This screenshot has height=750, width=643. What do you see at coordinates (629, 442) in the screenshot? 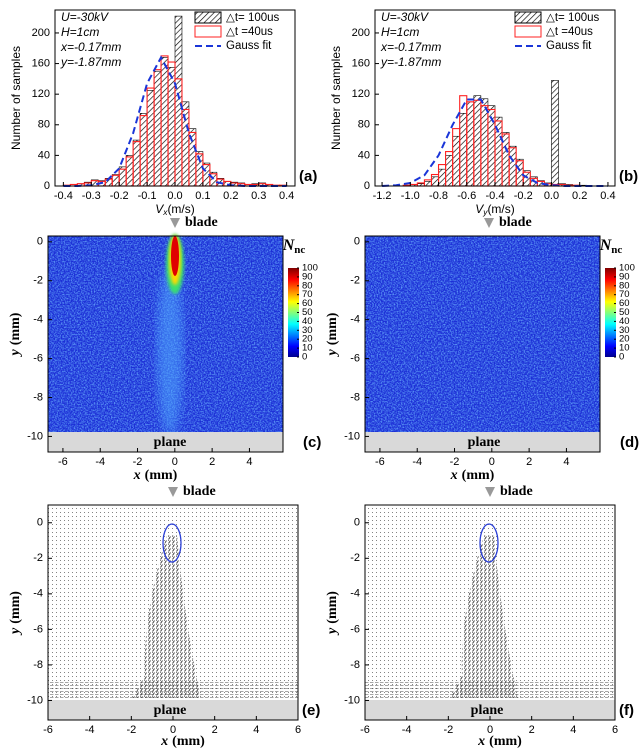
I see `panel-label: (d)` at bounding box center [629, 442].